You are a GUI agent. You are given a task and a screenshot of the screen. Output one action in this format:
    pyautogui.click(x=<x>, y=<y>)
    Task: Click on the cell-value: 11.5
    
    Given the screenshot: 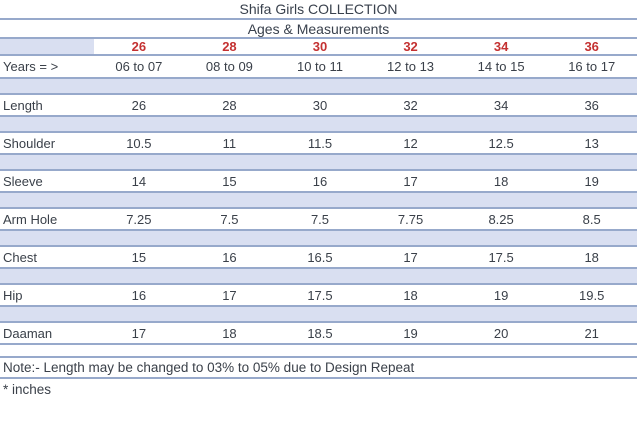 What is the action you would take?
    pyautogui.click(x=320, y=143)
    